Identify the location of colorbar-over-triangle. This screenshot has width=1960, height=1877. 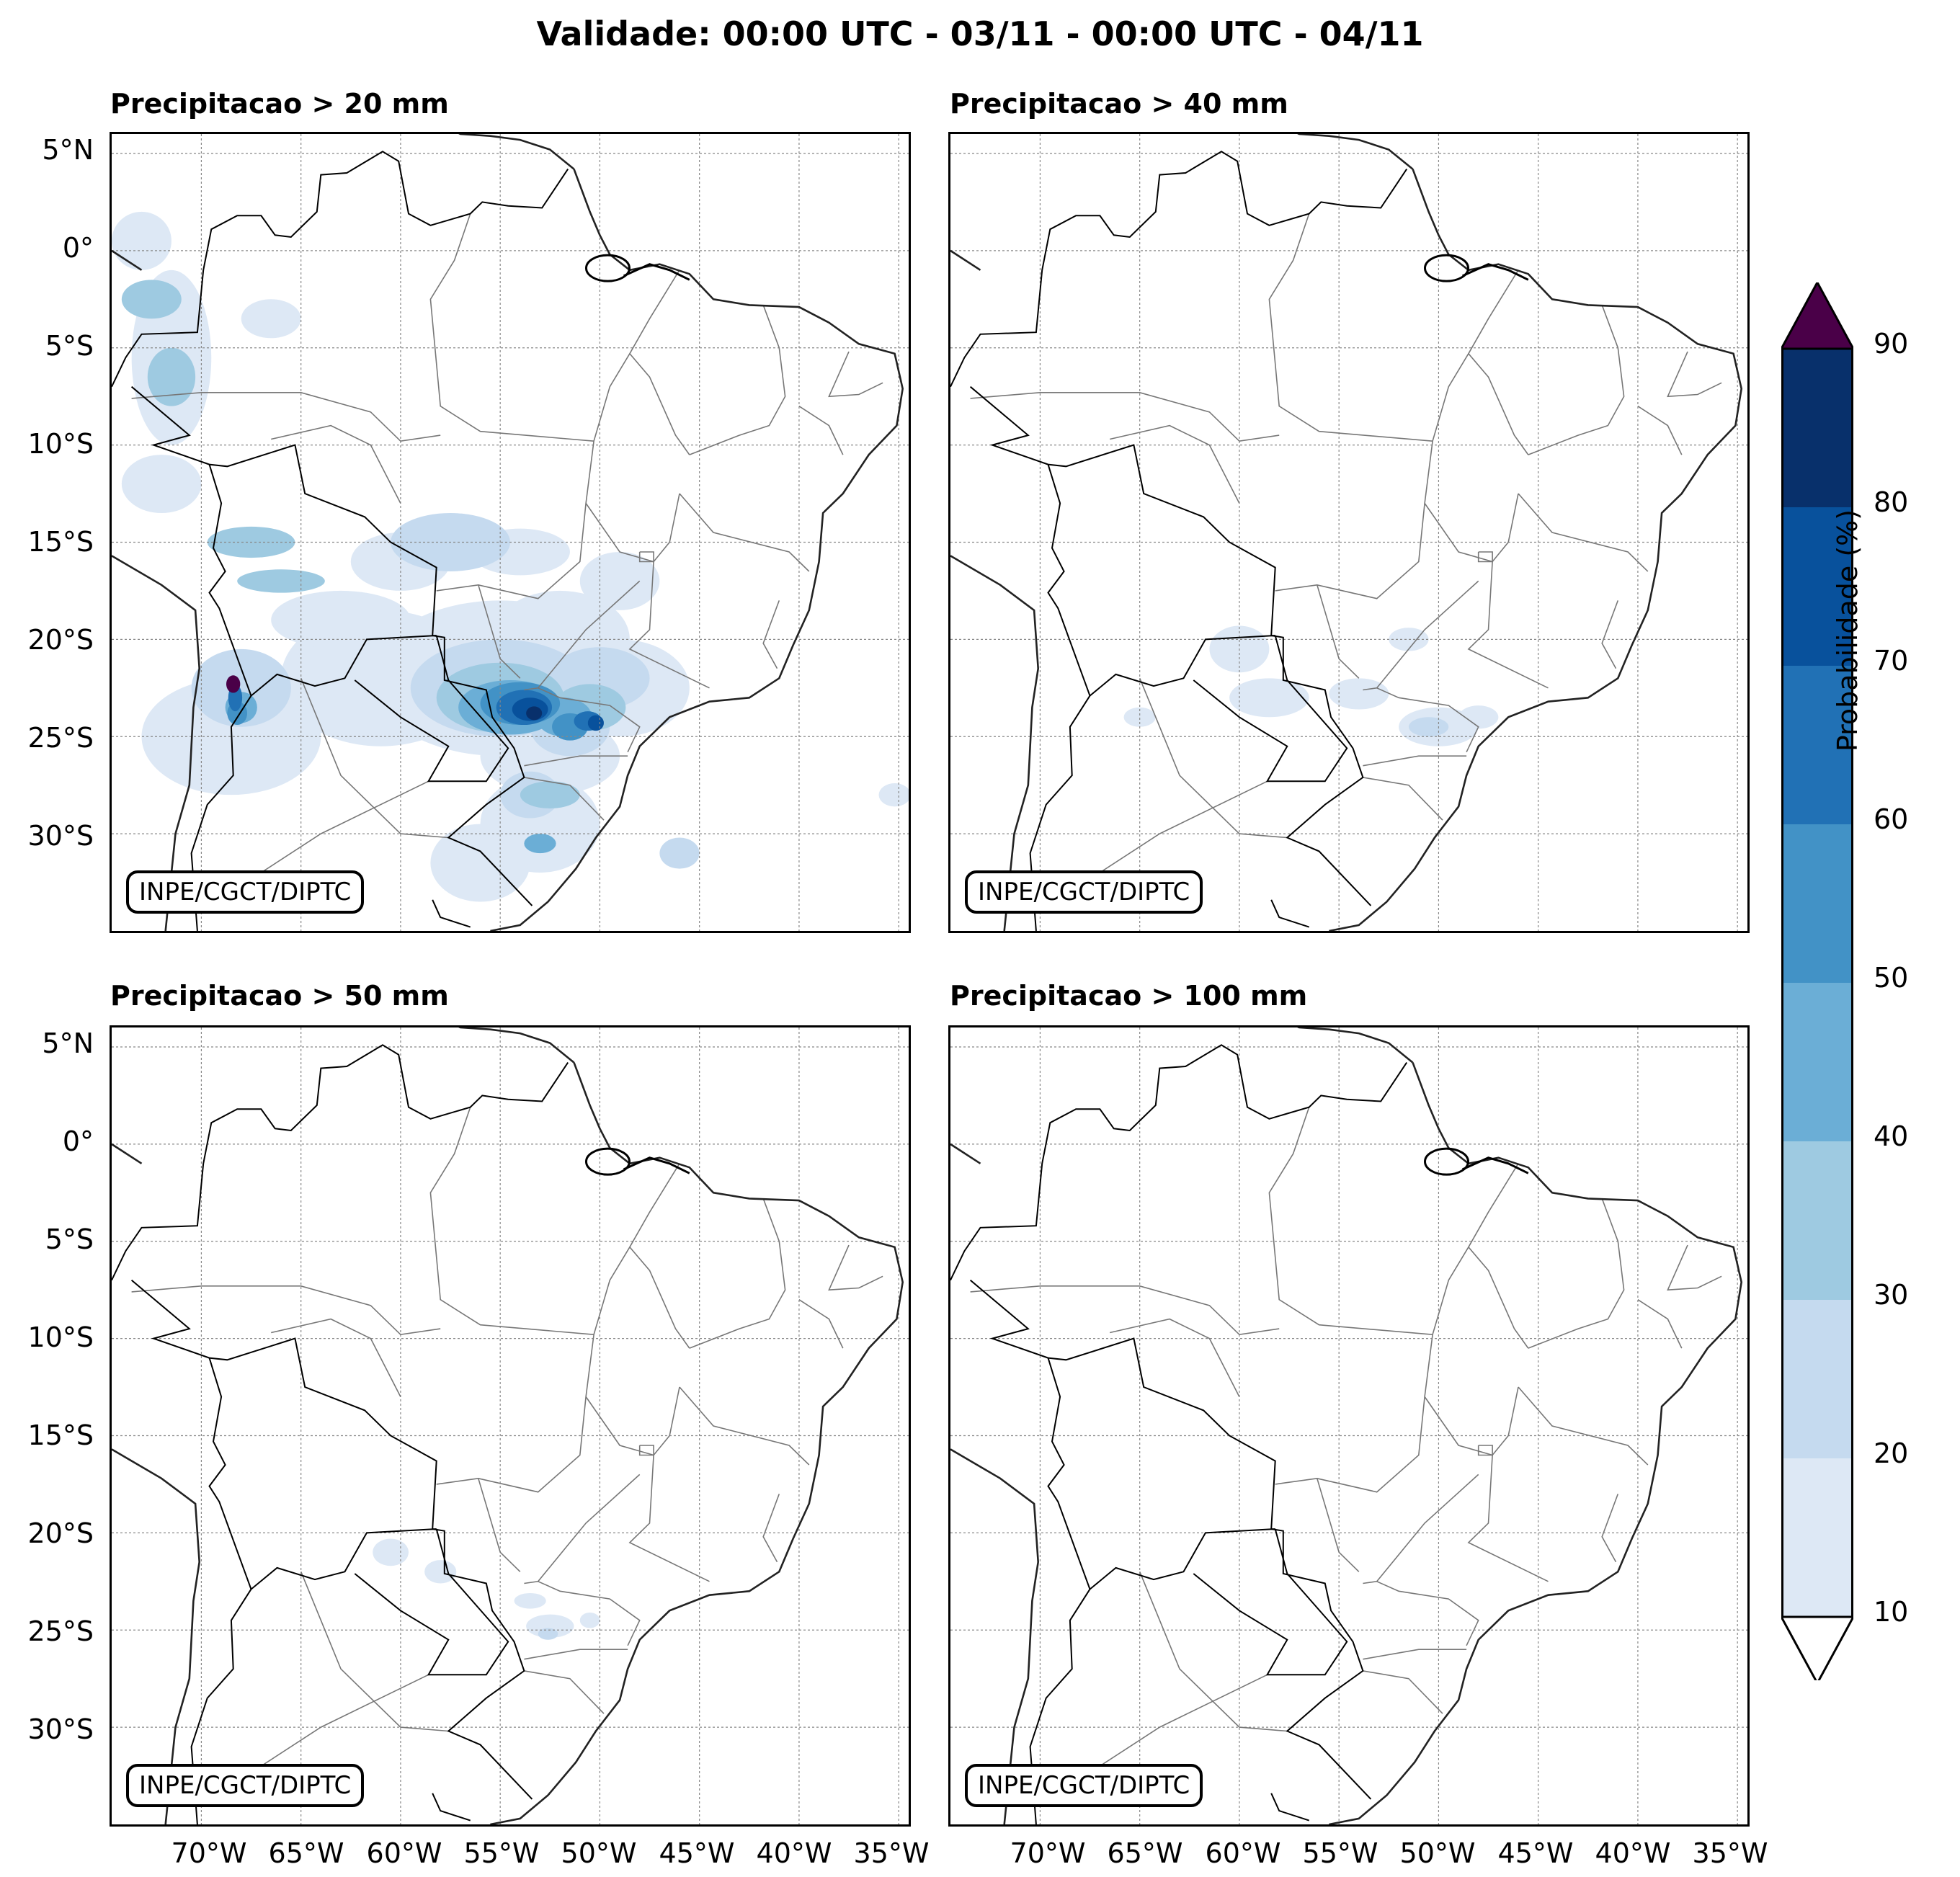
(1817, 316).